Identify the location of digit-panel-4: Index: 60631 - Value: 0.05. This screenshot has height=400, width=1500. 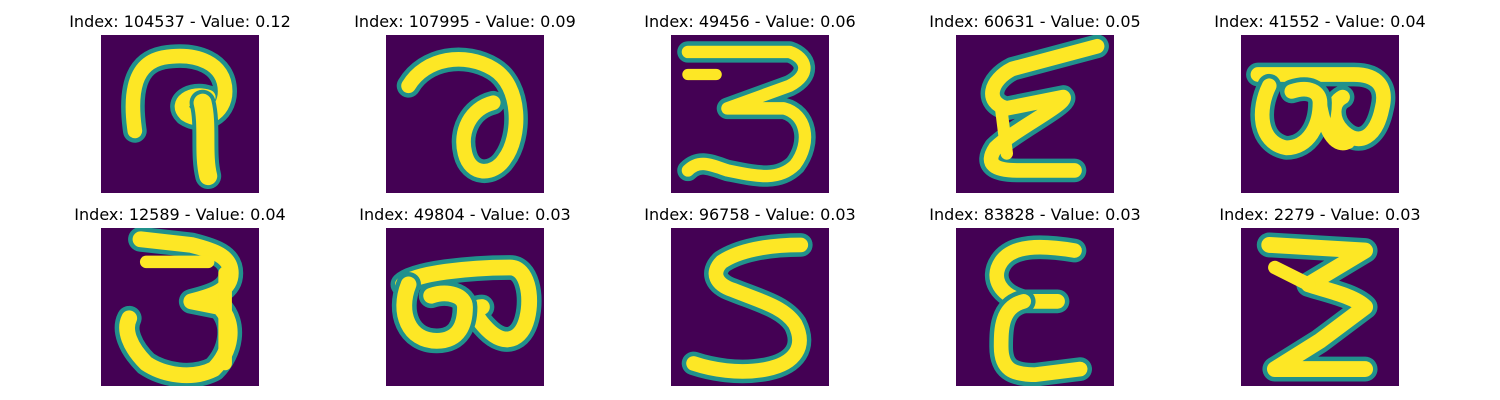
(1035, 96).